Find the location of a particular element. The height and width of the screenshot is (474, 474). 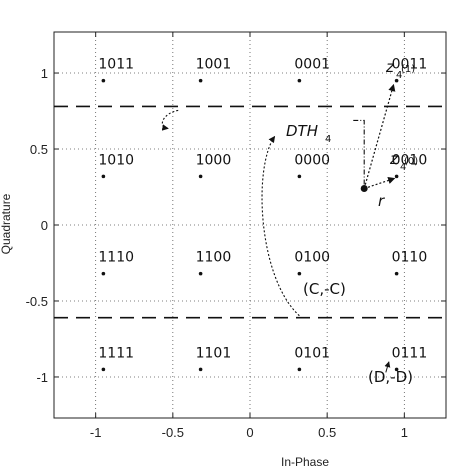

constellation-point-label: 1100 is located at coordinates (214, 258).